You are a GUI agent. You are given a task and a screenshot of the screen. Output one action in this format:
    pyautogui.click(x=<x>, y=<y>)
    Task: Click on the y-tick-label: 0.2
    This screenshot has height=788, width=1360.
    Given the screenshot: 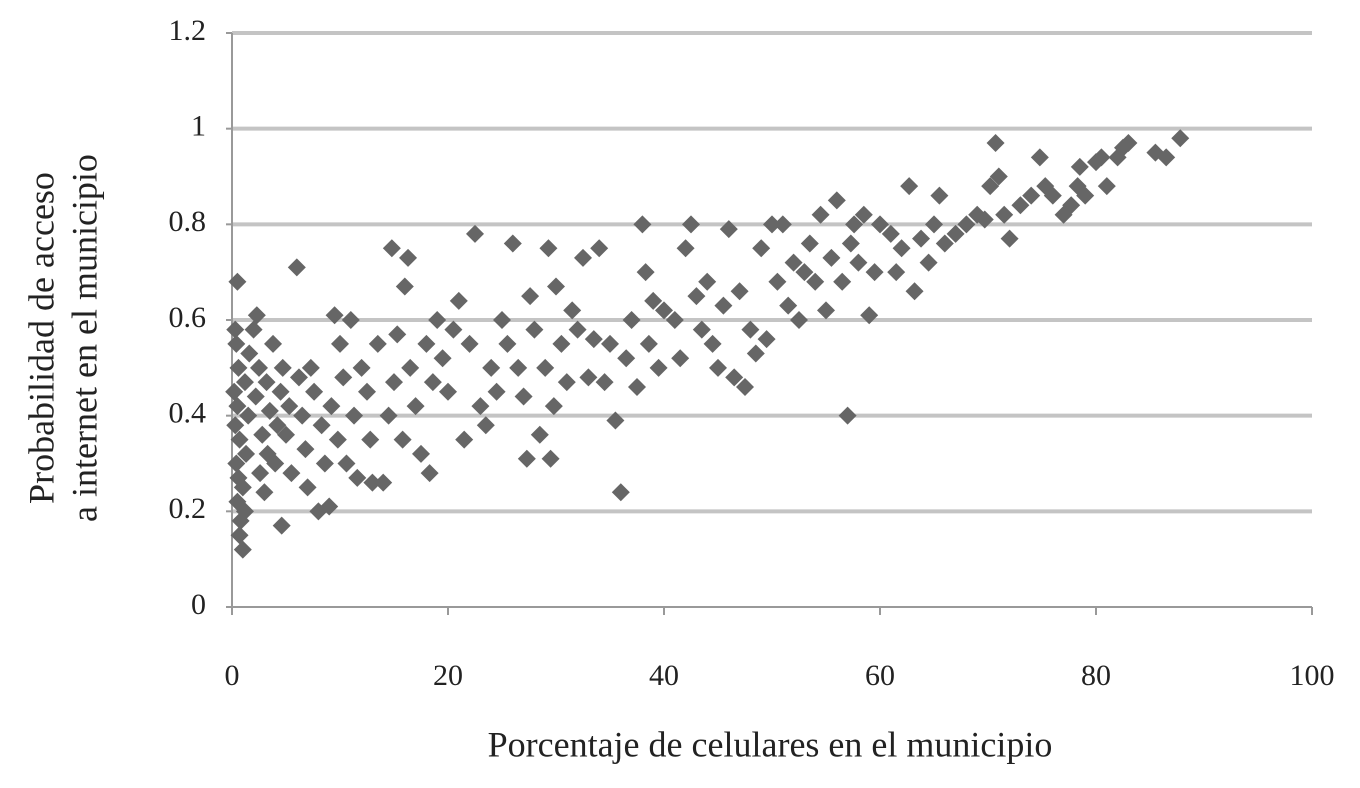 What is the action you would take?
    pyautogui.click(x=188, y=508)
    